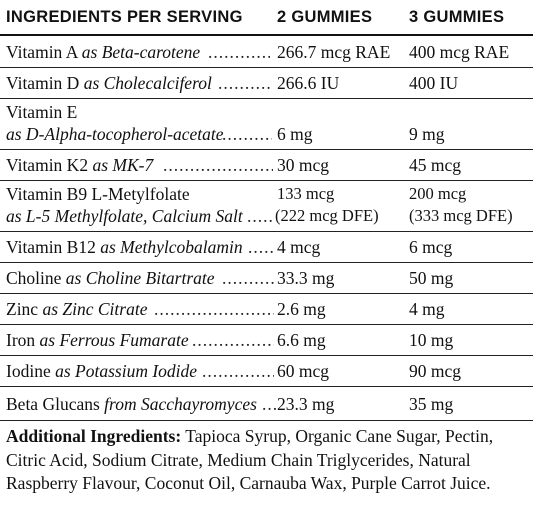 Image resolution: width=533 pixels, height=509 pixels. What do you see at coordinates (131, 404) in the screenshot?
I see `ingredient-name: Beta Glucans from Sacchayromyces` at bounding box center [131, 404].